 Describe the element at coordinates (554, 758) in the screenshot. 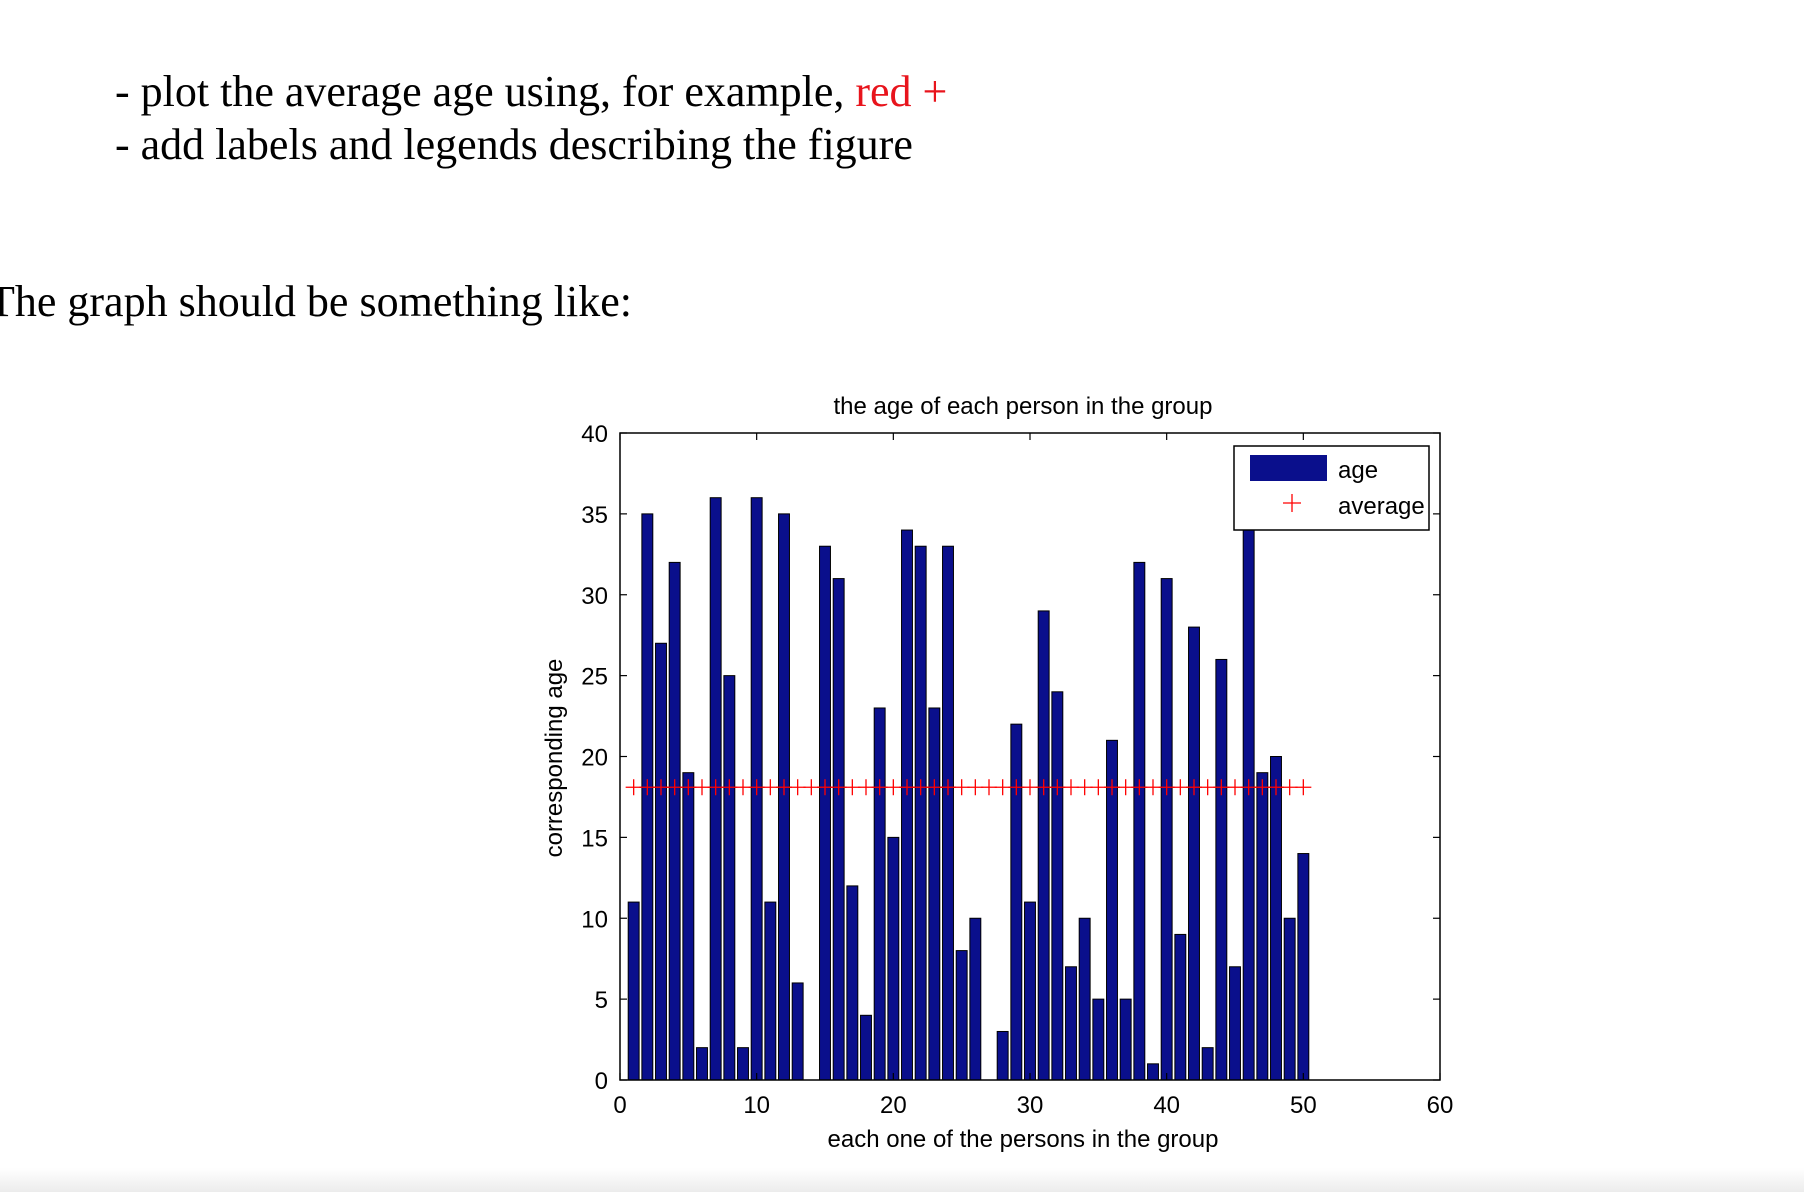

I see `y-axis-label: corresponding age` at that location.